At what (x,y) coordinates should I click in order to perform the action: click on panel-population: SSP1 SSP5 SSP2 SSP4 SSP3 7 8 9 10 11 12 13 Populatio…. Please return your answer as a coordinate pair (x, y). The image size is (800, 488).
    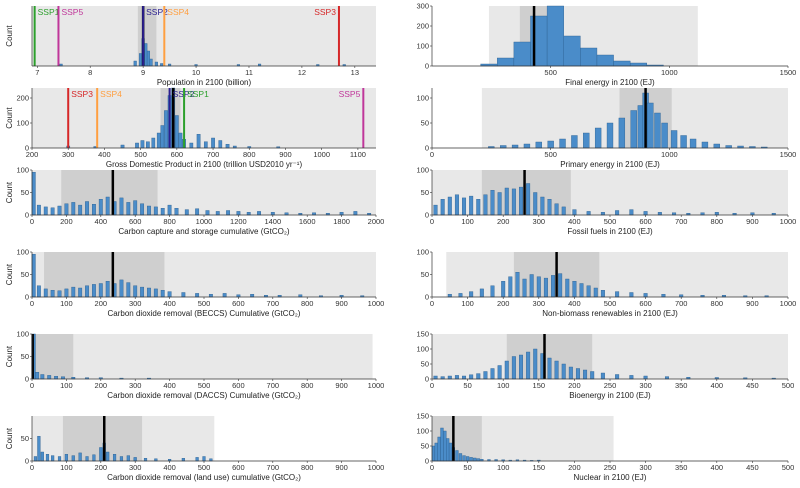
    Looking at the image, I should click on (190, 46).